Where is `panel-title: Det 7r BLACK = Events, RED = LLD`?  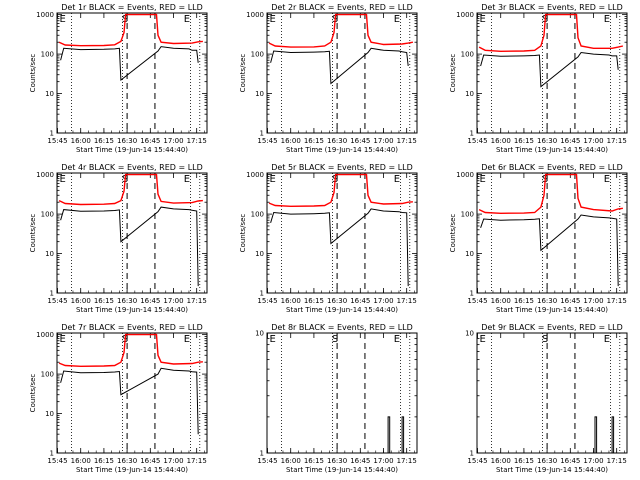 panel-title: Det 7r BLACK = Events, RED = LLD is located at coordinates (132, 327).